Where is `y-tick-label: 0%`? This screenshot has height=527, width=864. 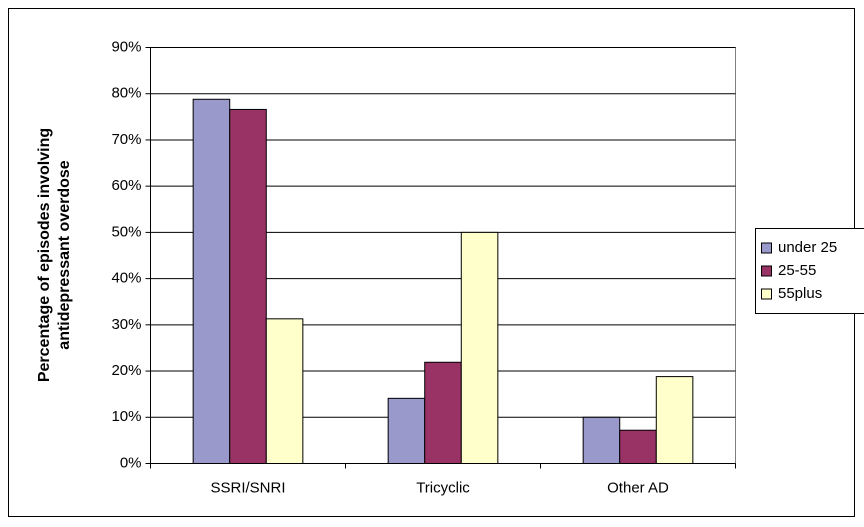
y-tick-label: 0% is located at coordinates (131, 462).